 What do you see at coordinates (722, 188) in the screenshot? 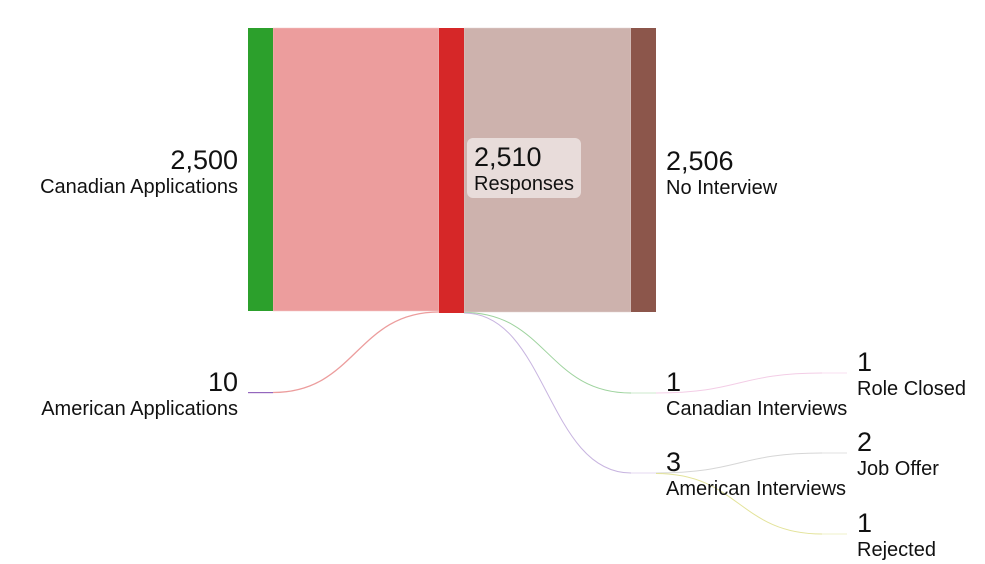
I see `node-name: No Interview` at bounding box center [722, 188].